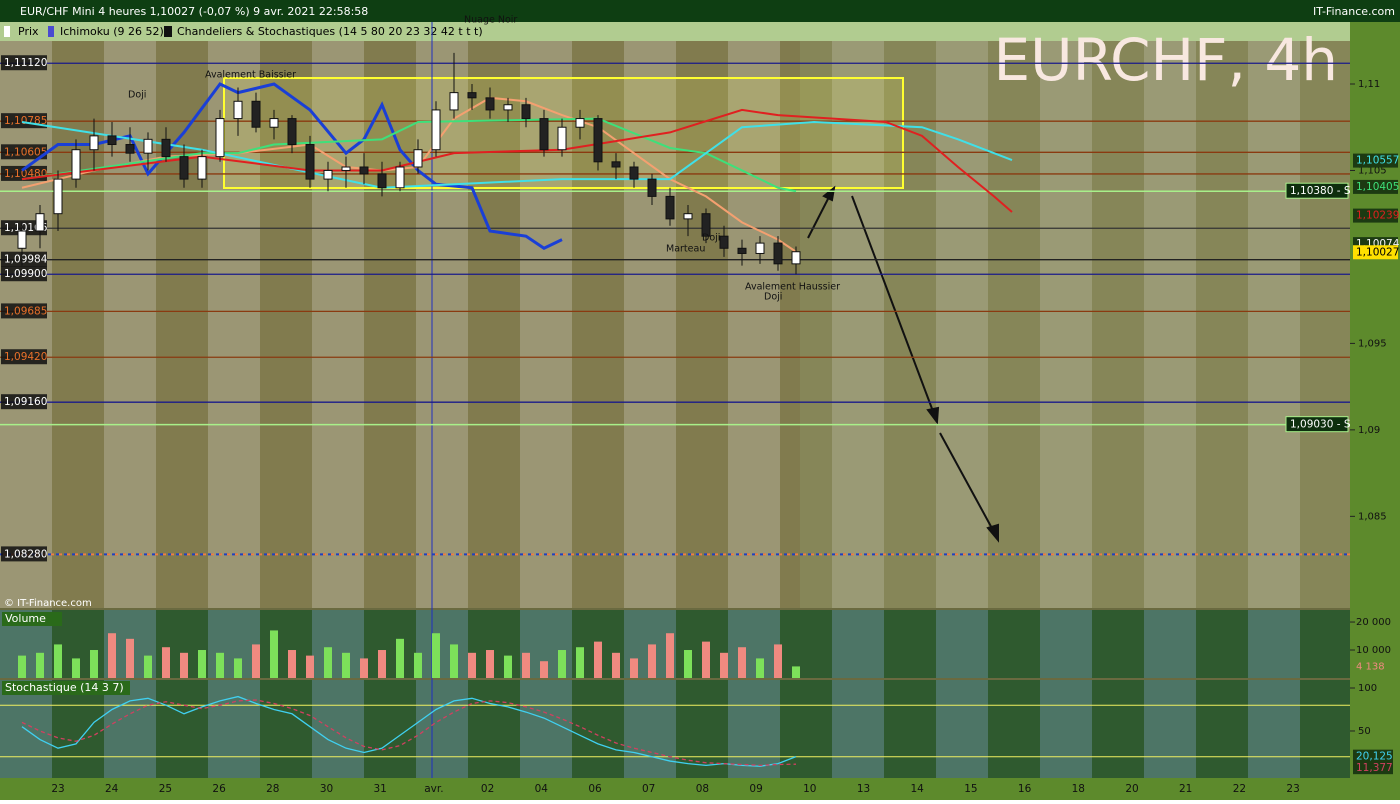 Image resolution: width=1400 pixels, height=804 pixels. Describe the element at coordinates (272, 789) in the screenshot. I see `x-tick-label: 28` at that location.